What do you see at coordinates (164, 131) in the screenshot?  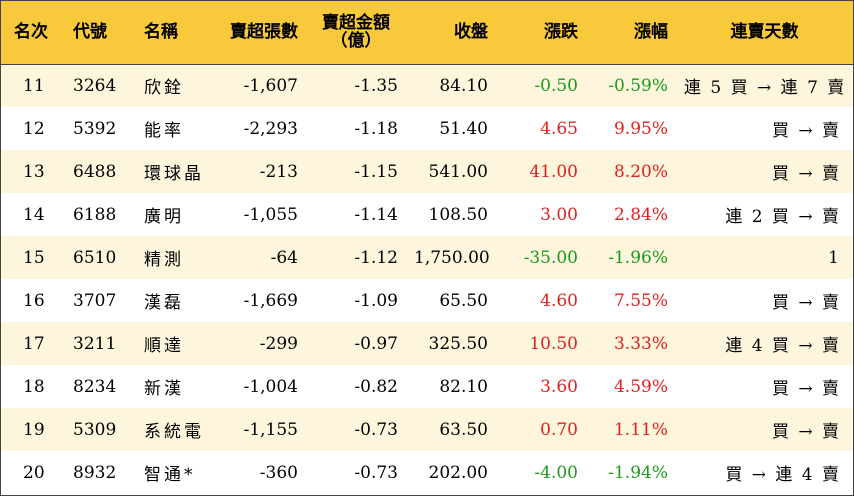 I see `table-cell-name: 能率` at bounding box center [164, 131].